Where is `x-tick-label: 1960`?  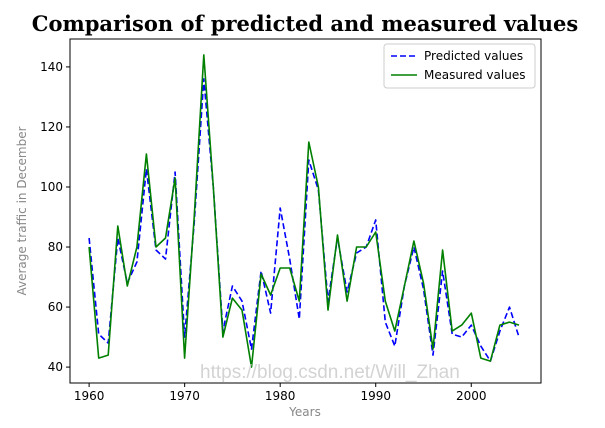 x-tick-label: 1960 is located at coordinates (89, 396).